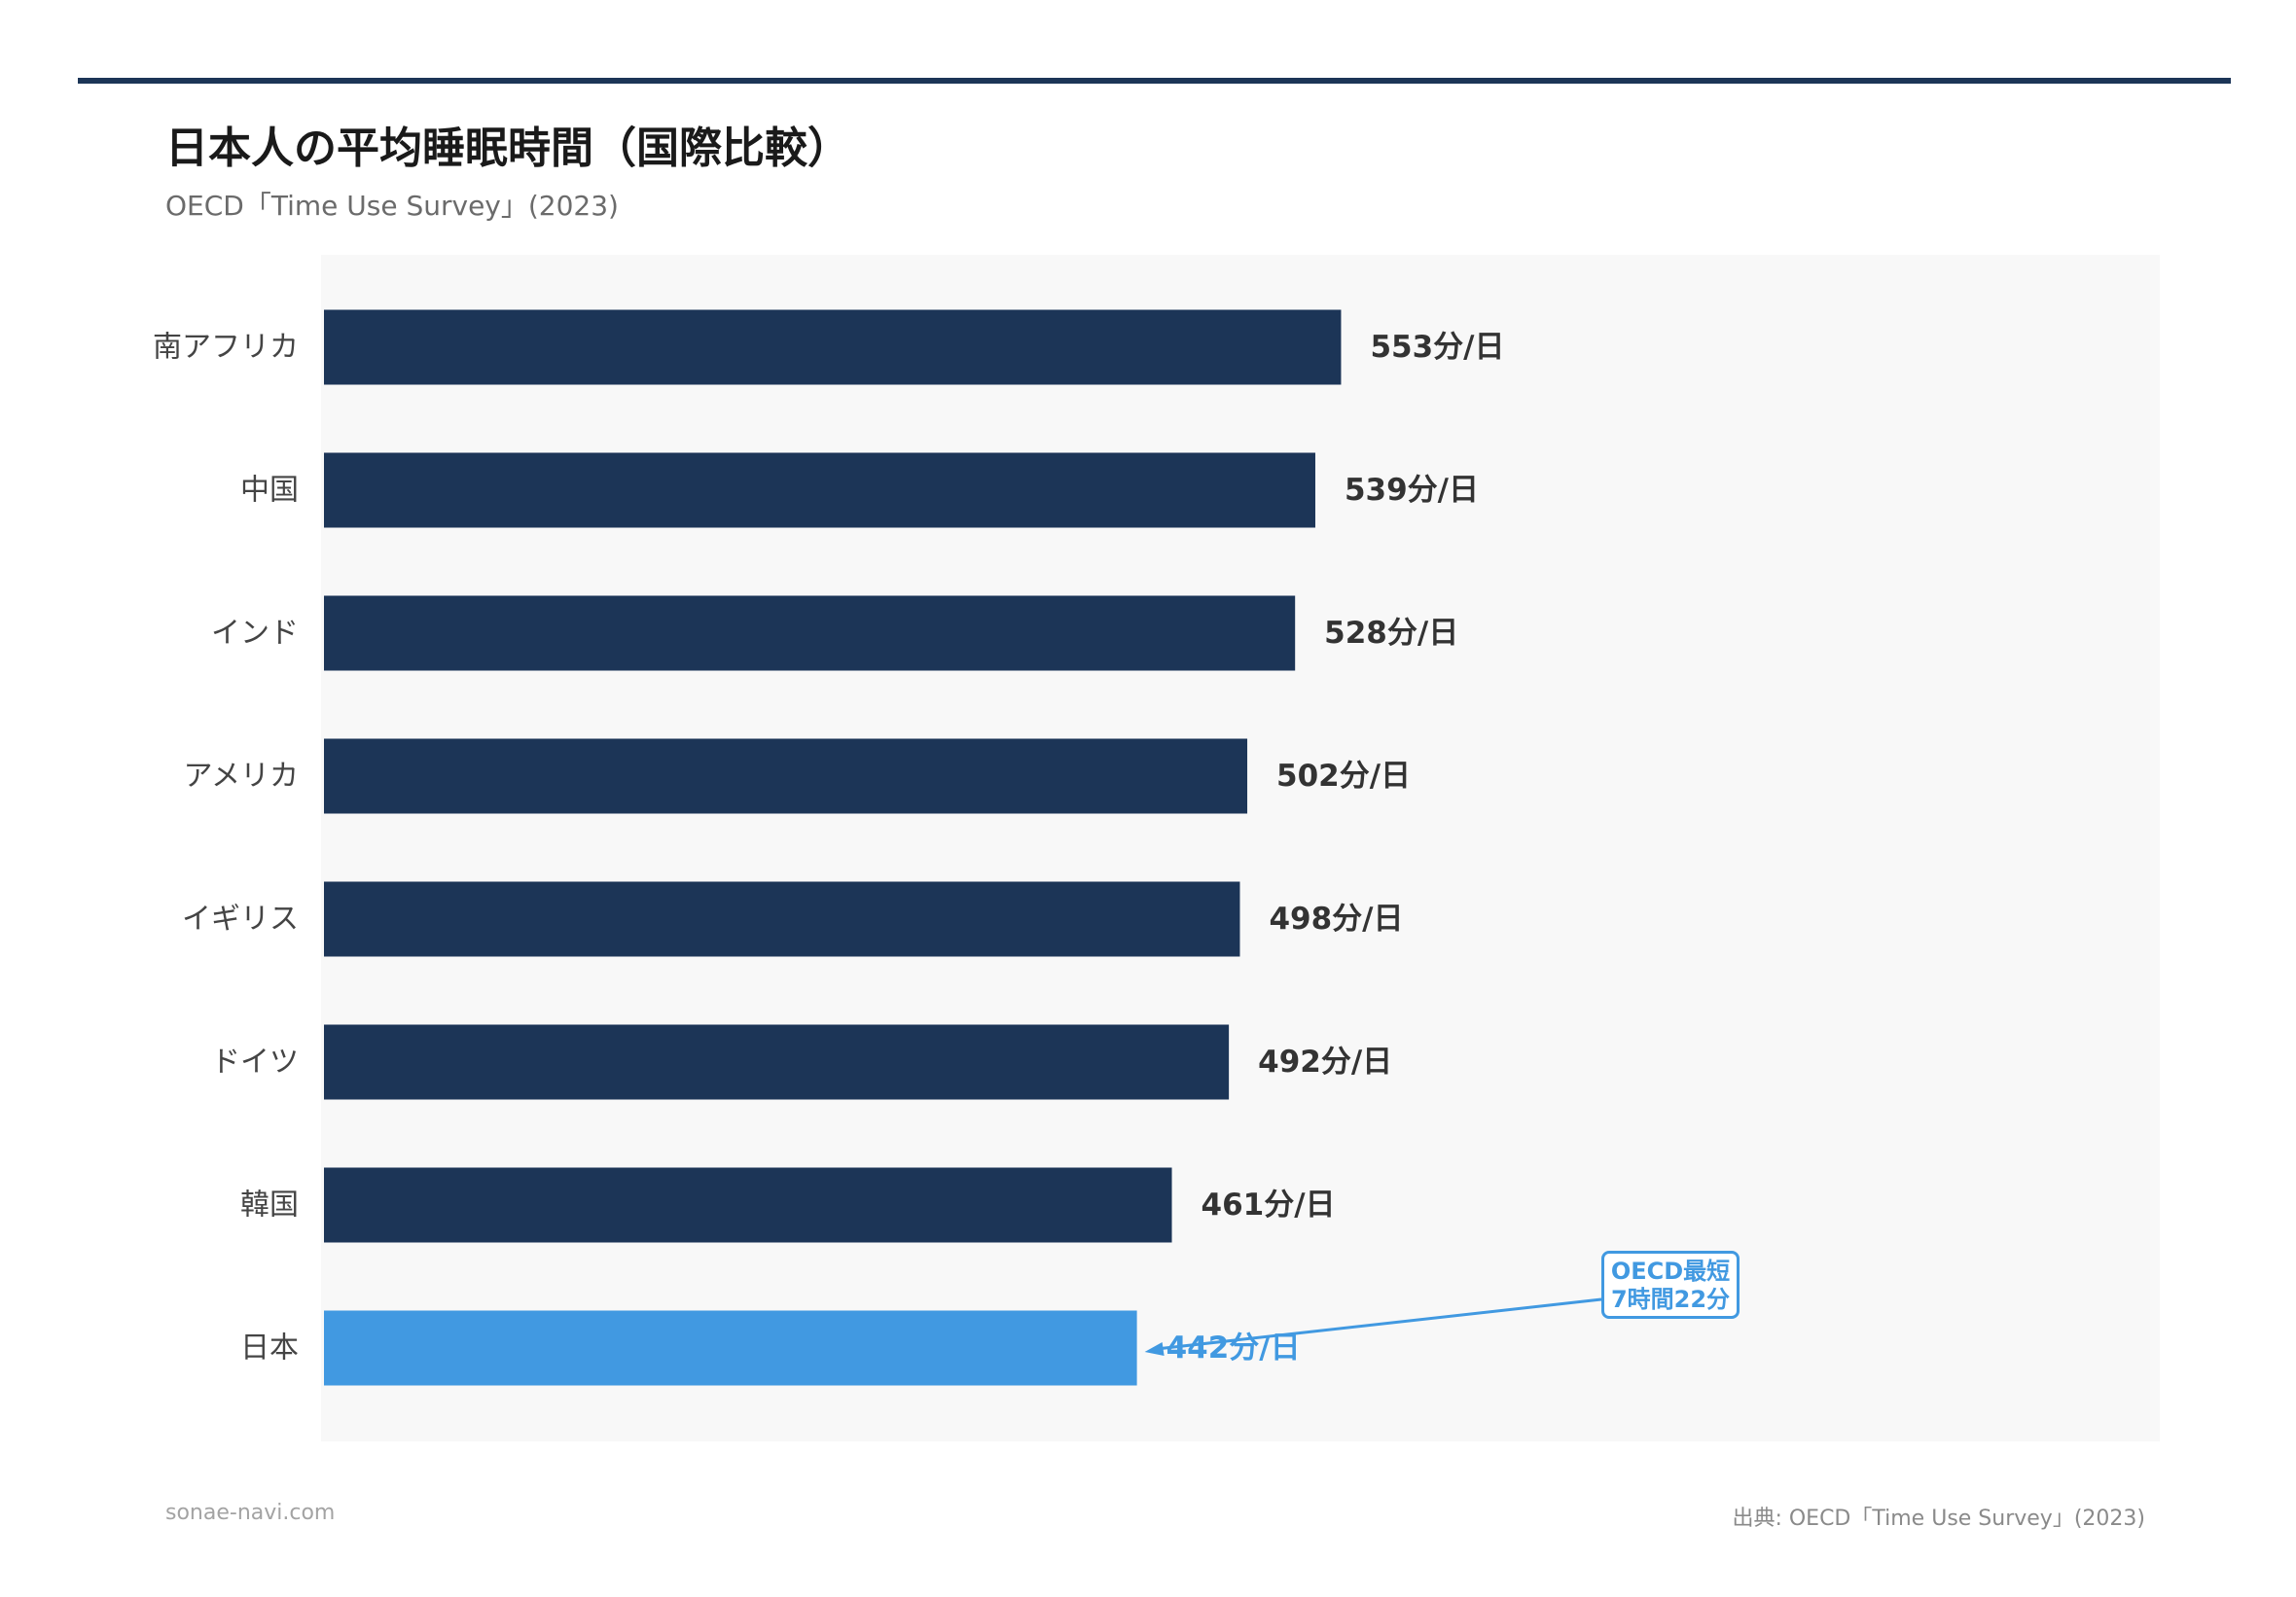  Describe the element at coordinates (269, 1348) in the screenshot. I see `category-label-7: 日本` at that location.